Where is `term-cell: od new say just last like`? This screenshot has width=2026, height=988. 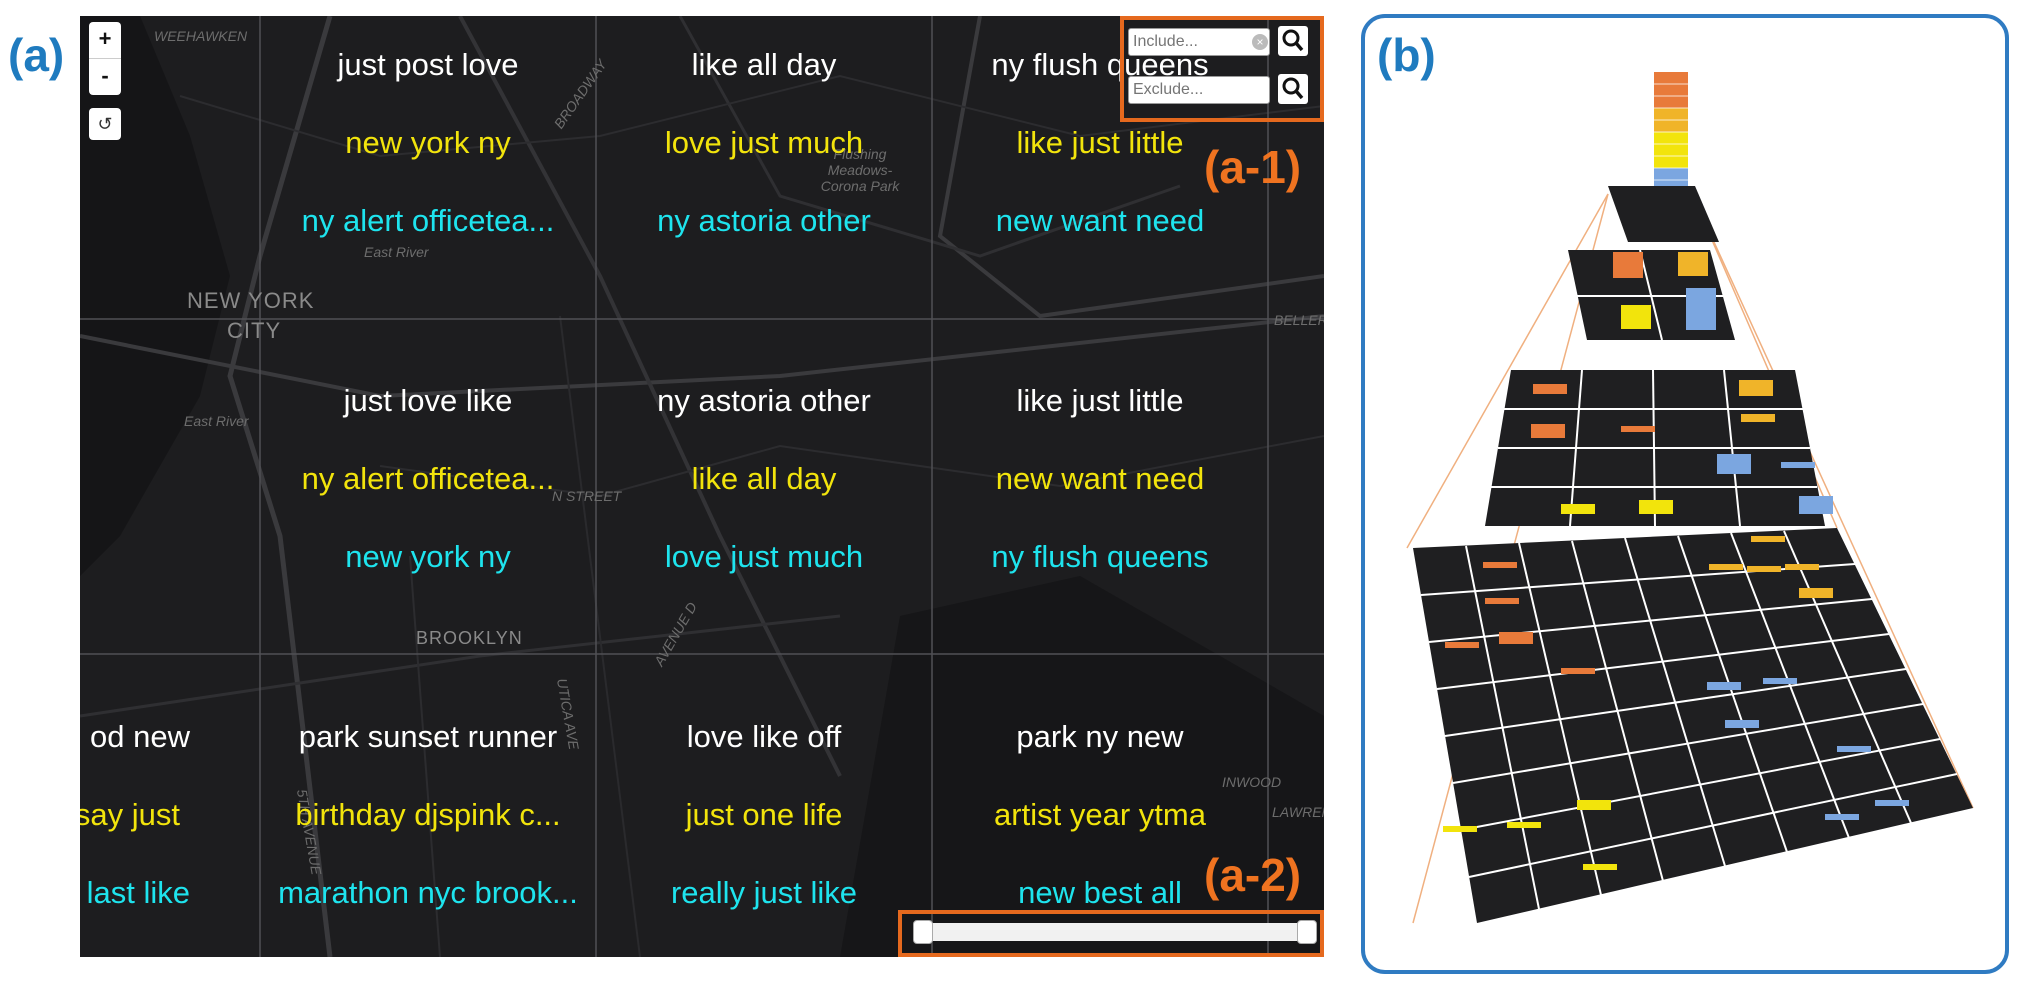 term-cell: od new say just last like is located at coordinates (170, 815).